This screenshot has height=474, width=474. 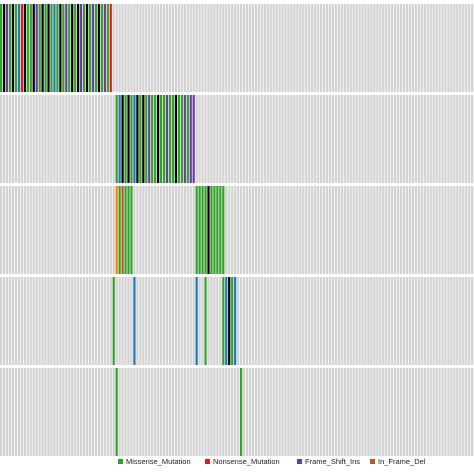 I want to click on legend-swatch, so click(x=372, y=461).